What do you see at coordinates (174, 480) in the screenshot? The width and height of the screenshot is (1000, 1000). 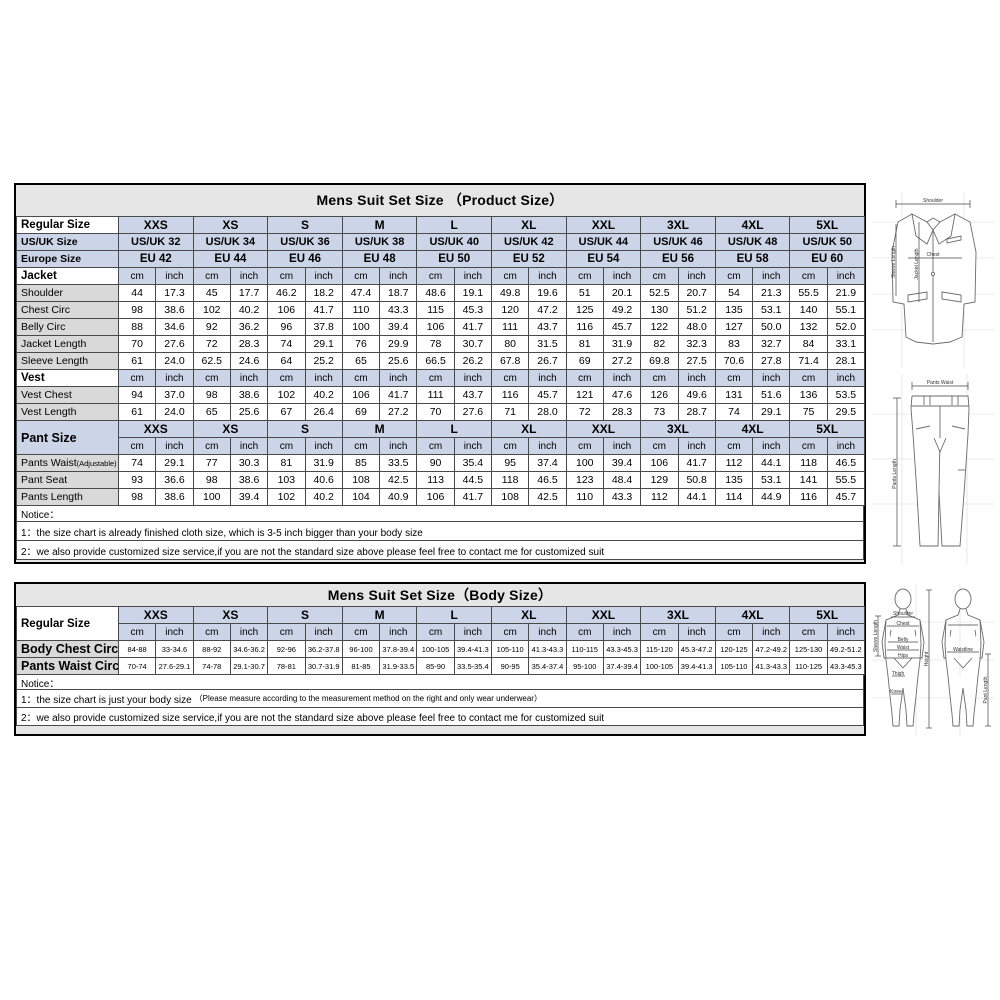 I see `table-cell: 36.6` at bounding box center [174, 480].